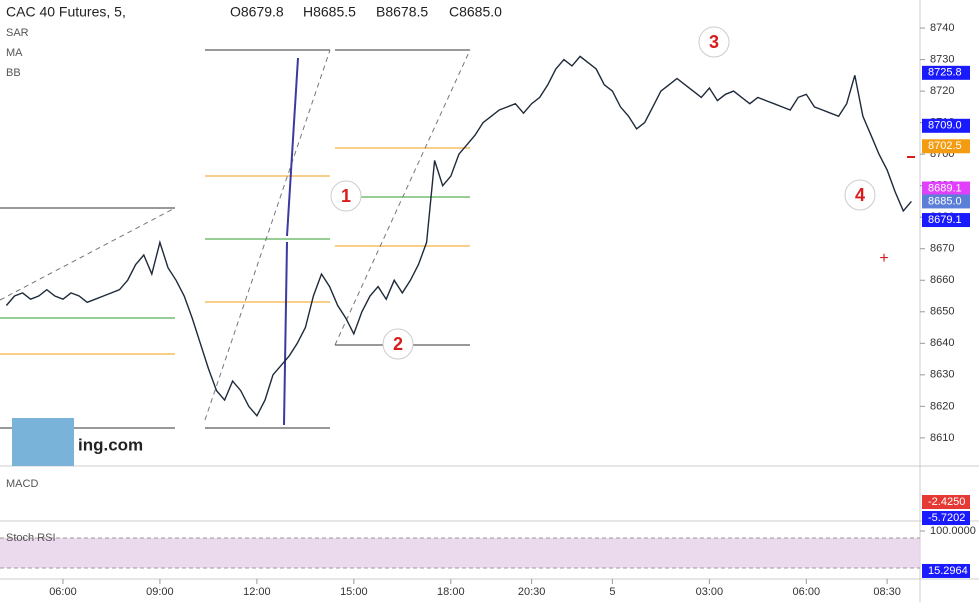 The height and width of the screenshot is (602, 979). Describe the element at coordinates (66, 12) in the screenshot. I see `symbol-title: CAC 40 Futures, 5,` at that location.